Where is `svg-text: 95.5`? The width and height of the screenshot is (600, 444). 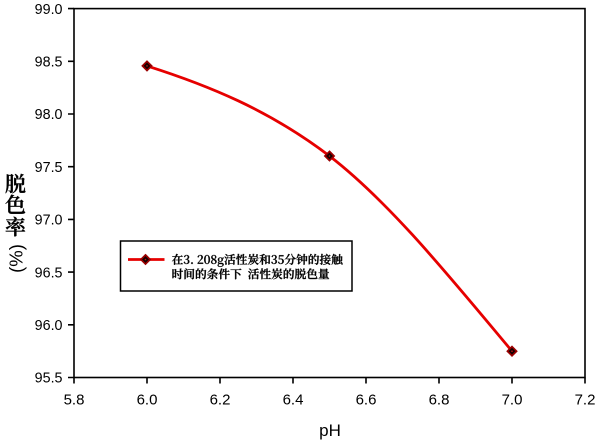
svg-text: 95.5 is located at coordinates (49, 379).